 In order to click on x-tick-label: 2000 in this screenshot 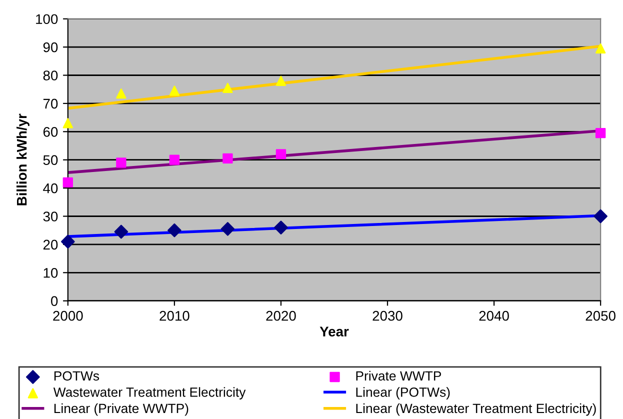, I will do `click(68, 315)`.